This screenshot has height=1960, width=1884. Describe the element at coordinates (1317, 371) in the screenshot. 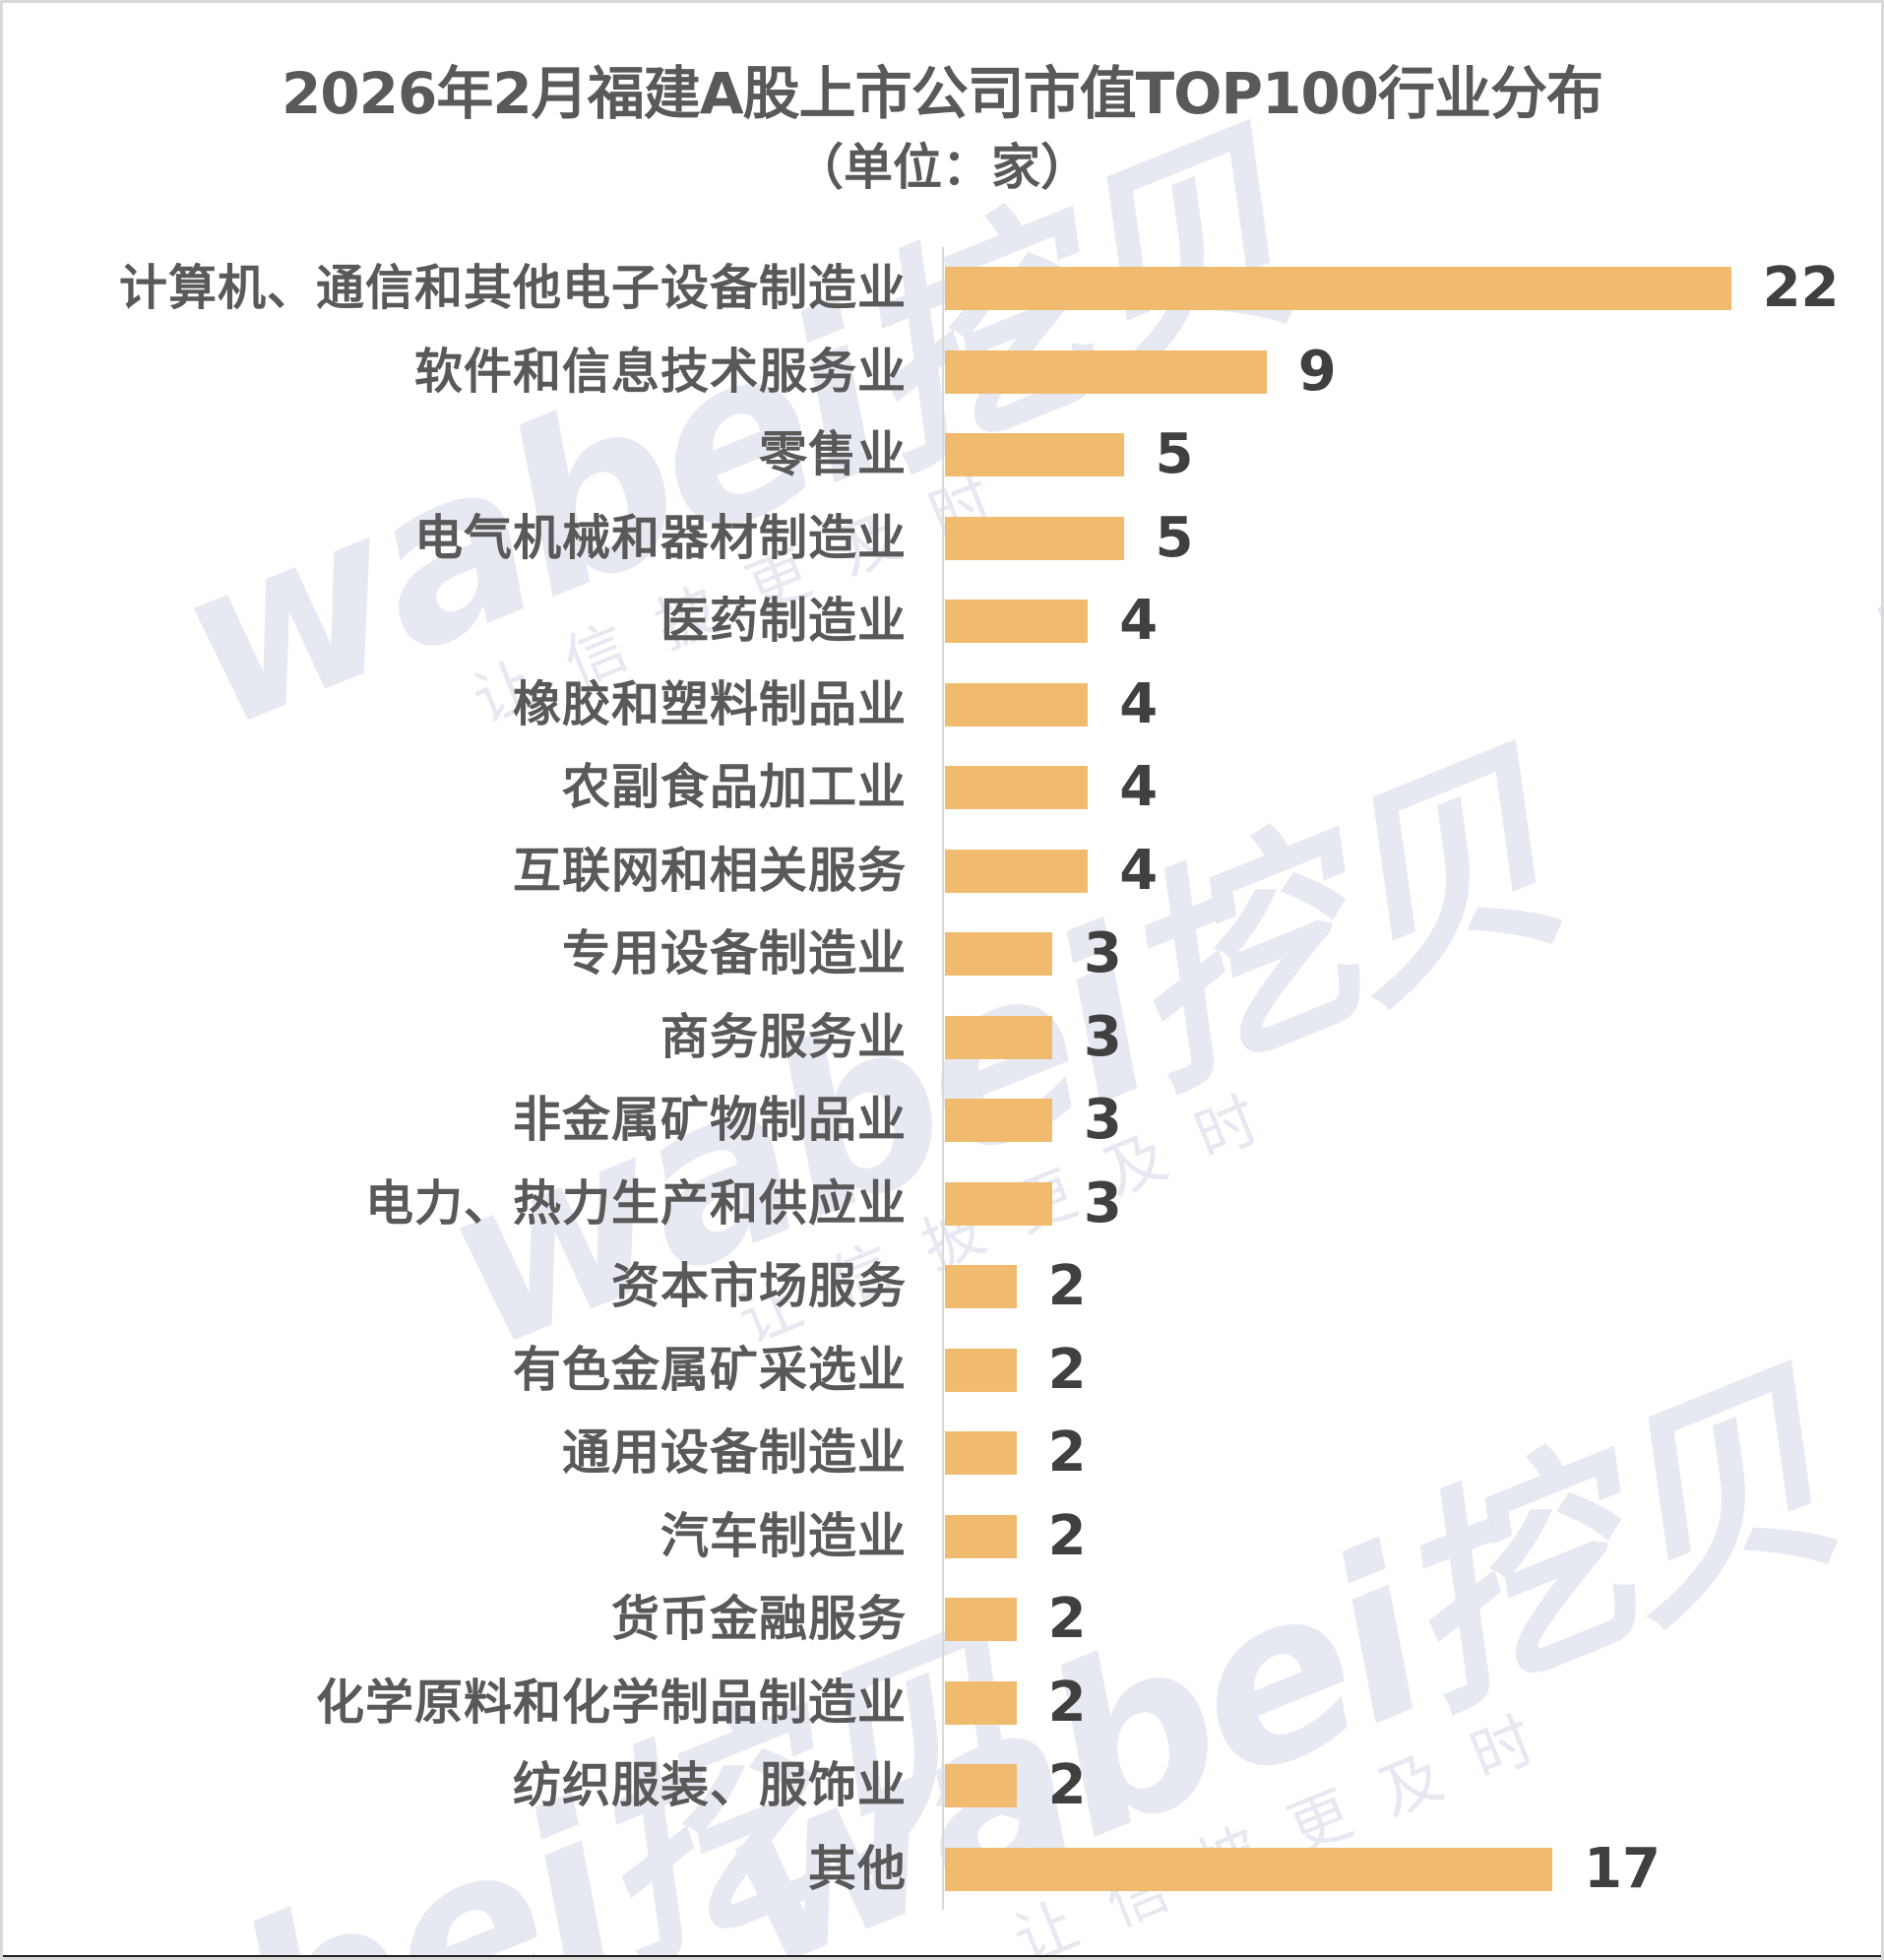

I see `value-label: 9` at that location.